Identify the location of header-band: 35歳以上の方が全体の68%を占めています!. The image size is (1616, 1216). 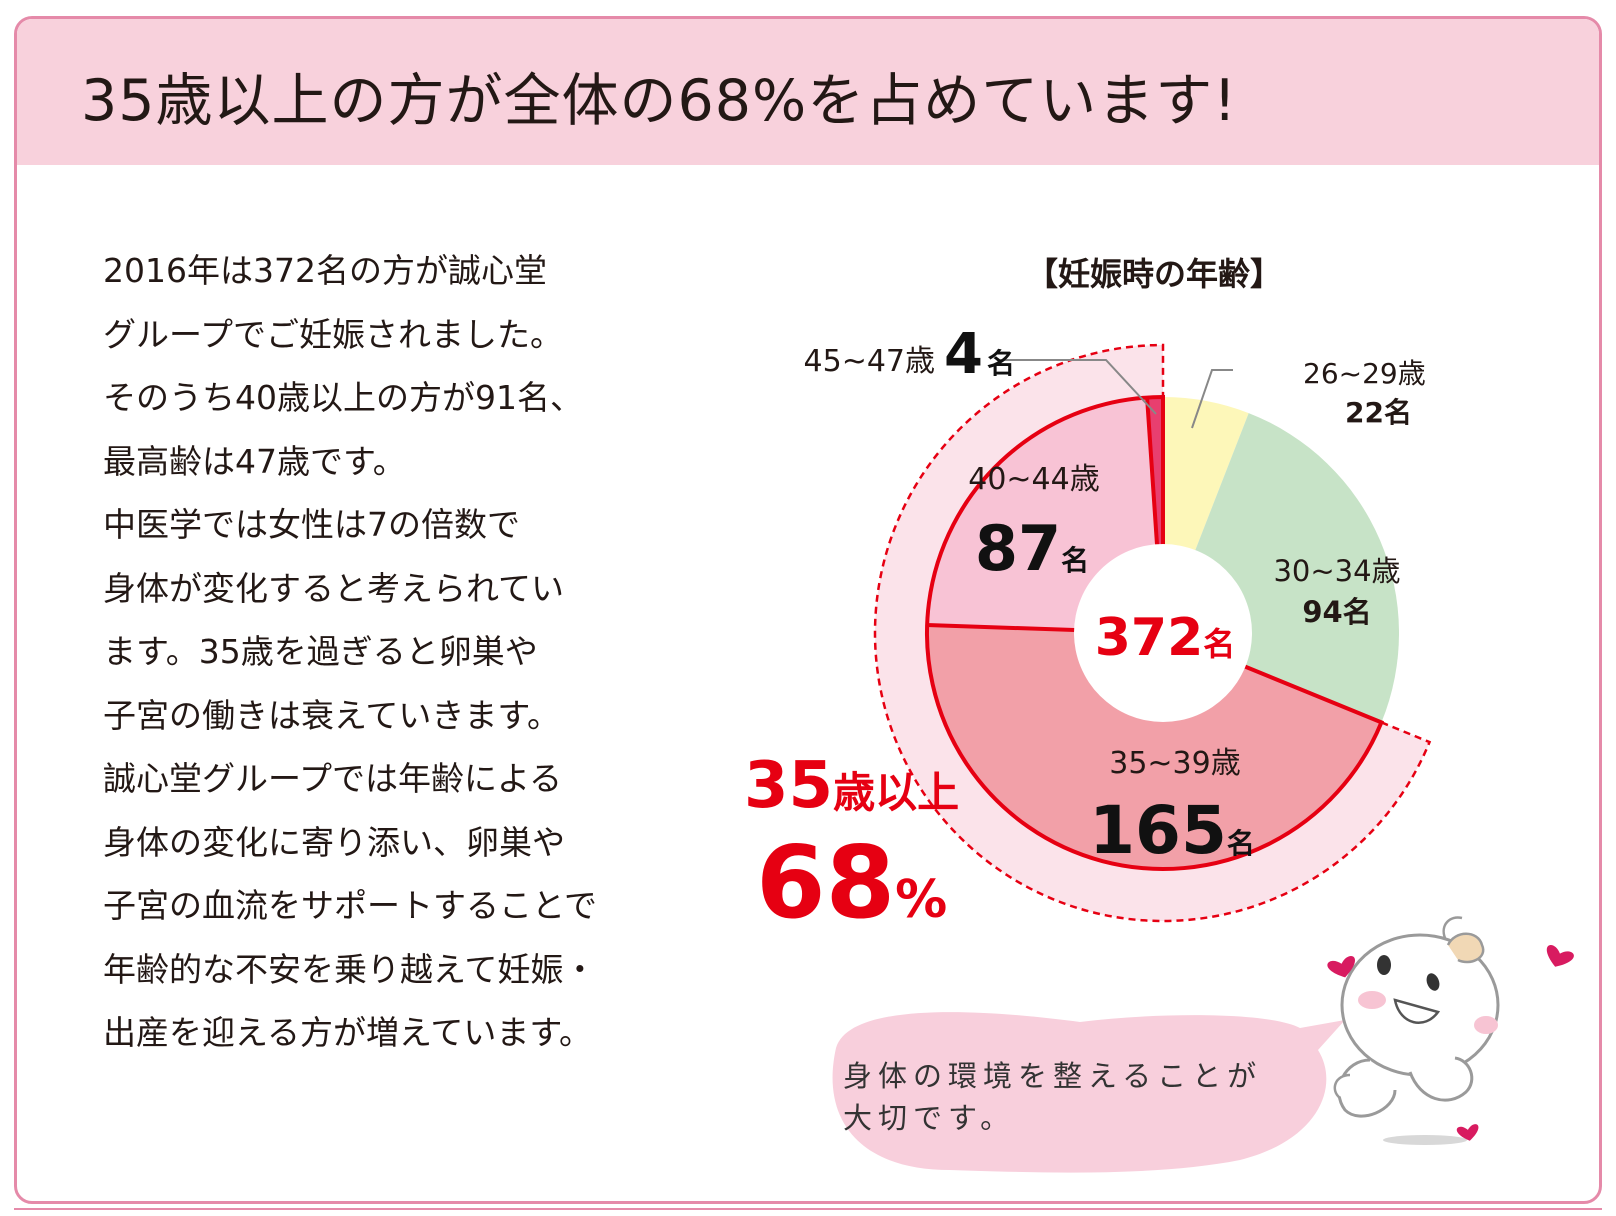
(808, 92).